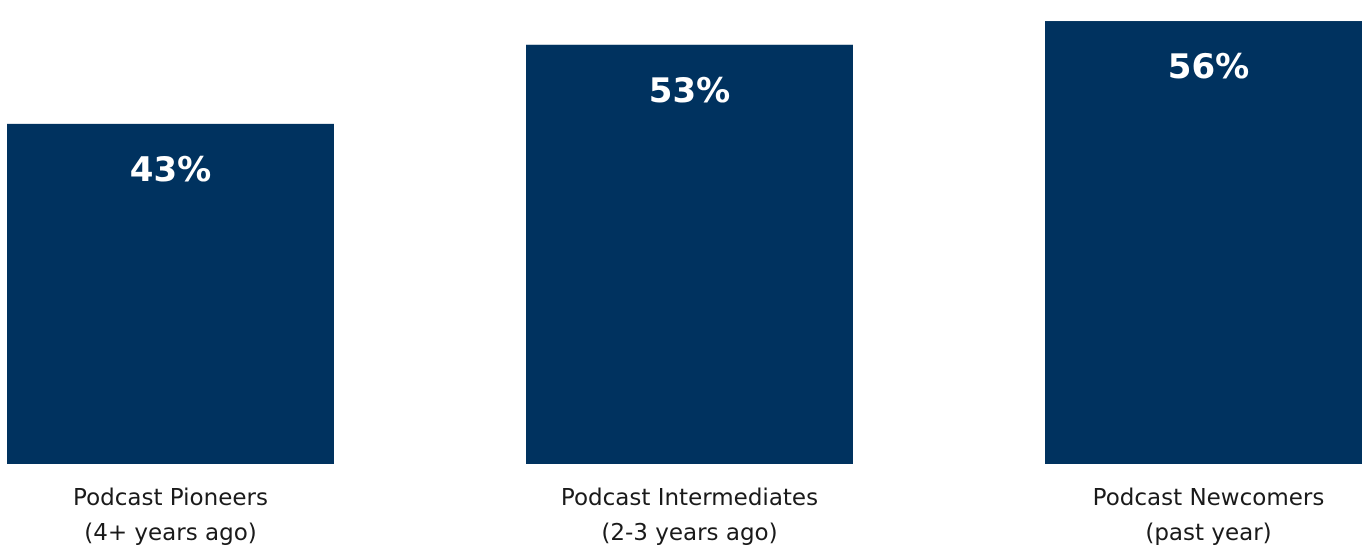 The width and height of the screenshot is (1362, 553). Describe the element at coordinates (1208, 533) in the screenshot. I see `category-label-3-line-2: (past year)` at that location.